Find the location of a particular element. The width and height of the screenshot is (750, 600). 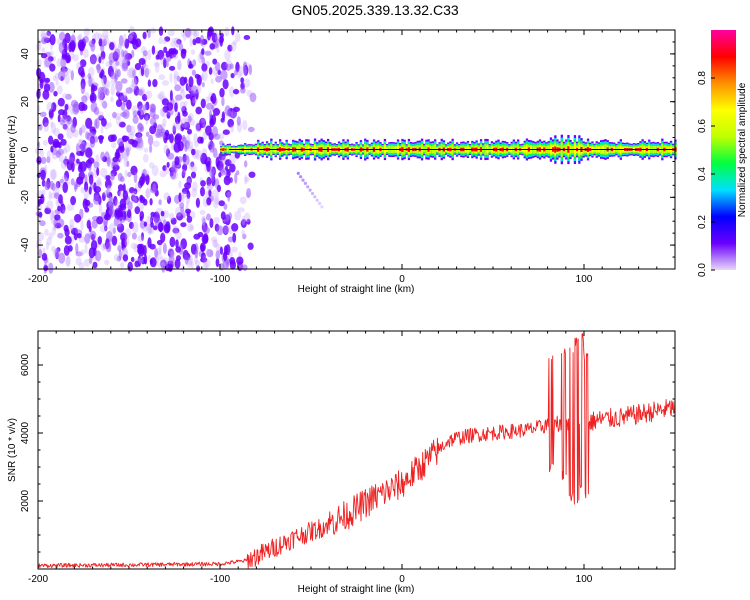

snr-x-tick-label: 100 is located at coordinates (584, 579).